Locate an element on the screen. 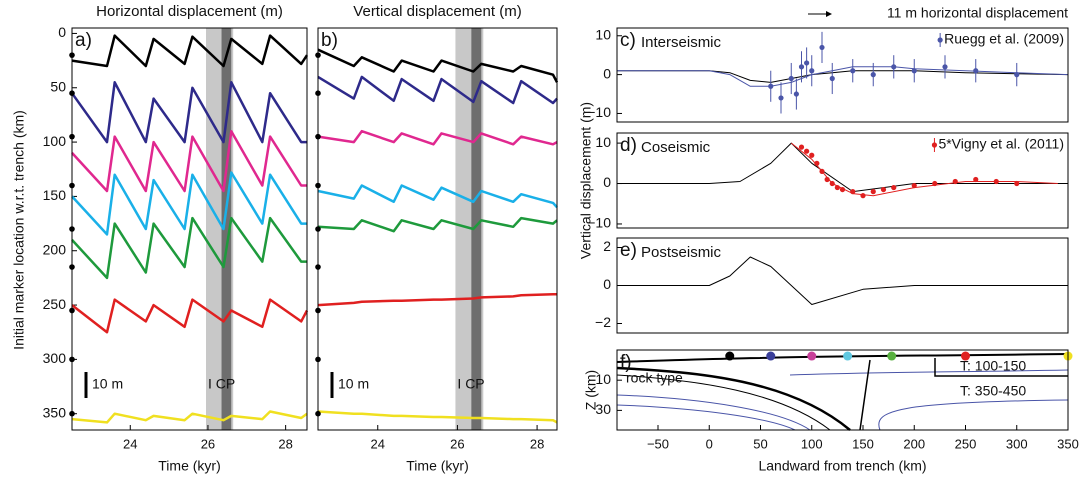 This screenshot has height=485, width=1086. panel-label: f) is located at coordinates (626, 362).